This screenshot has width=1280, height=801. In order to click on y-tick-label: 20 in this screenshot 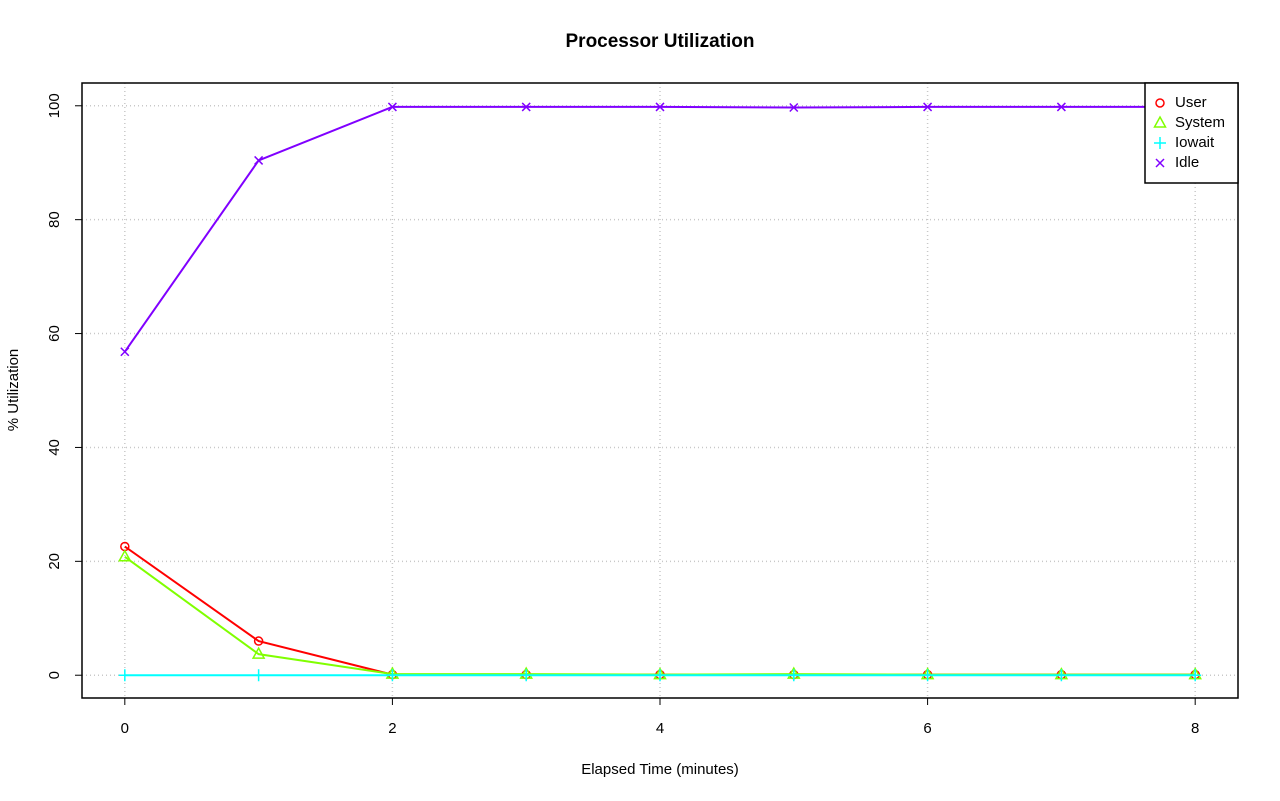, I will do `click(54, 561)`.